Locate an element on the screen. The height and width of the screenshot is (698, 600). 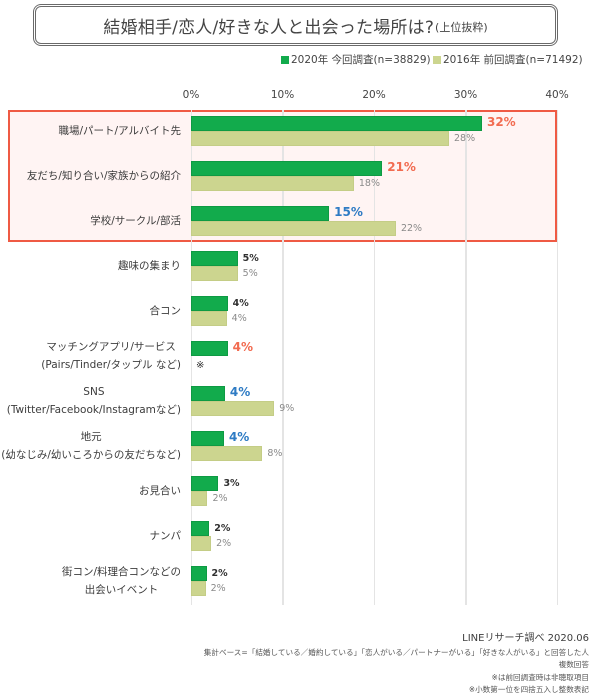
bar-row-goukon: 合コン 4% 4% is located at coordinates (300, 311).